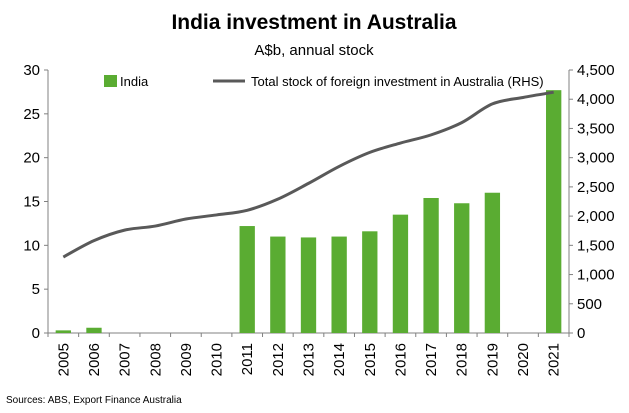 The height and width of the screenshot is (413, 629). I want to click on chart-title: India investment in Australia, so click(313, 22).